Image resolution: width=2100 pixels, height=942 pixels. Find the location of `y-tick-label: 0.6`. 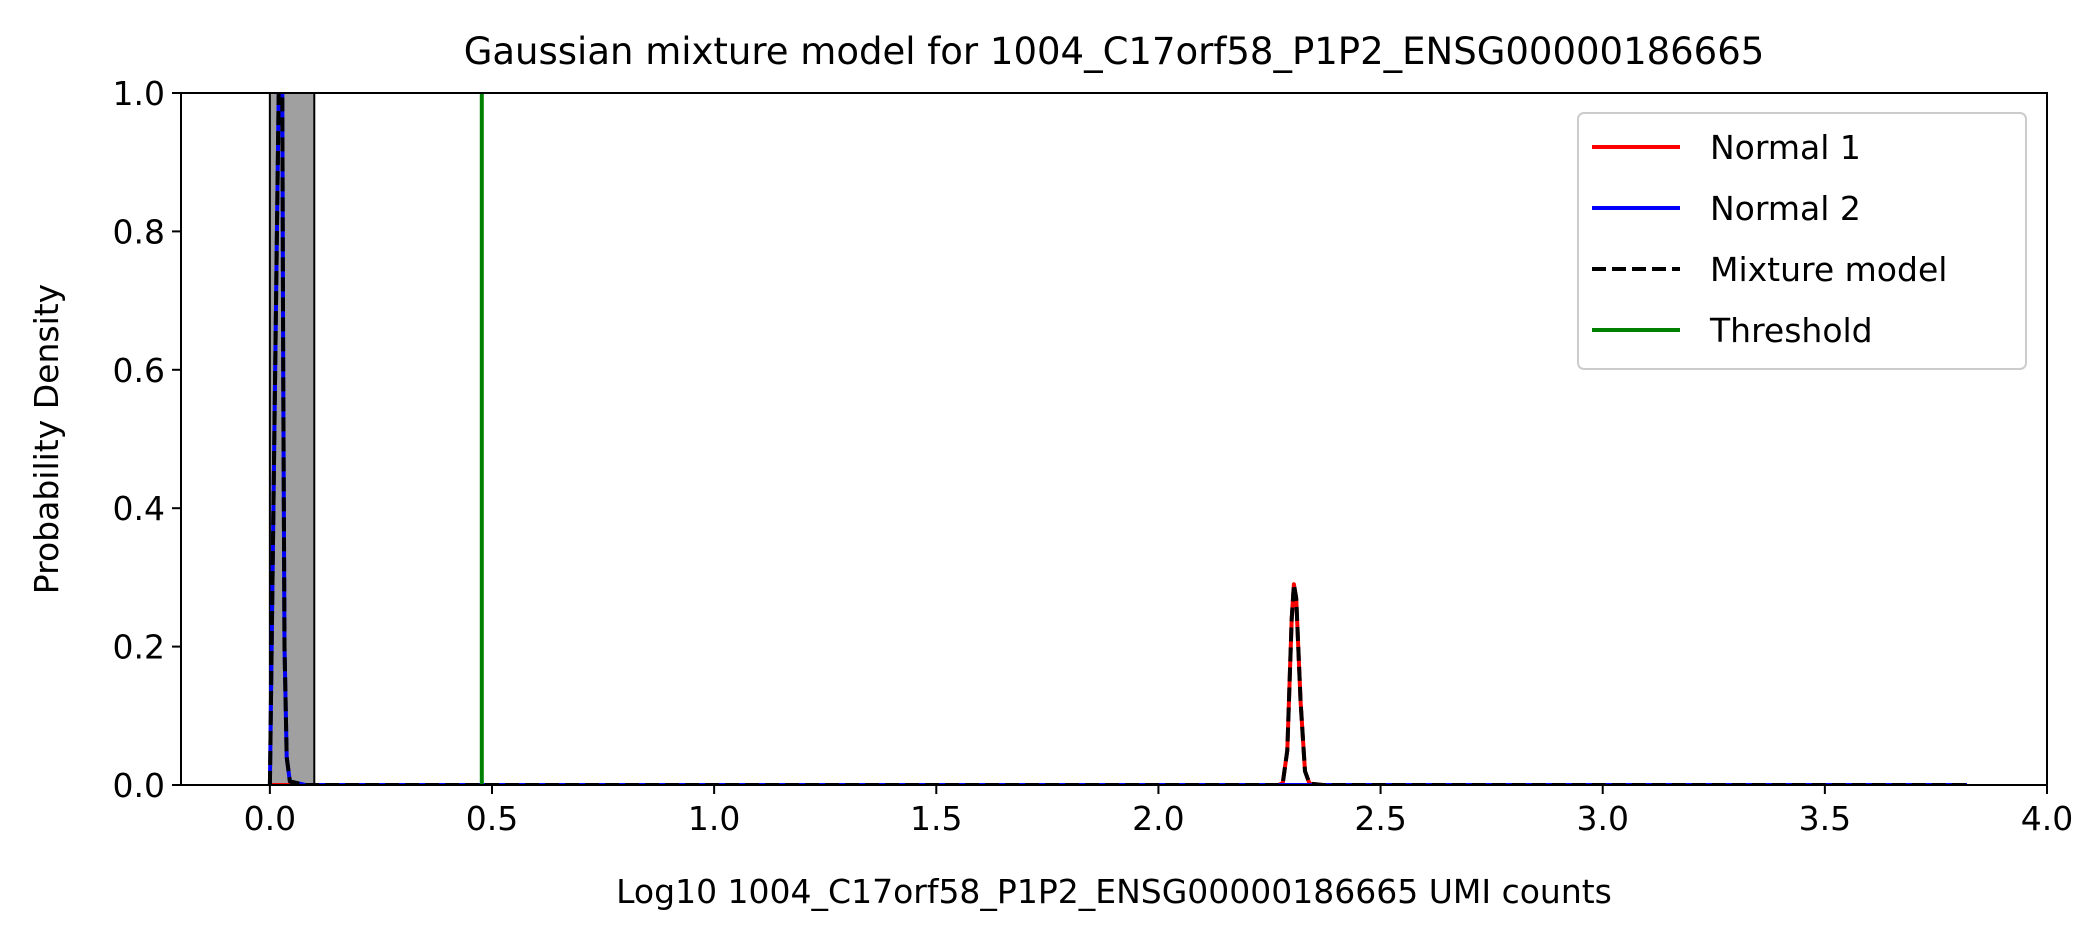

y-tick-label: 0.6 is located at coordinates (139, 370).